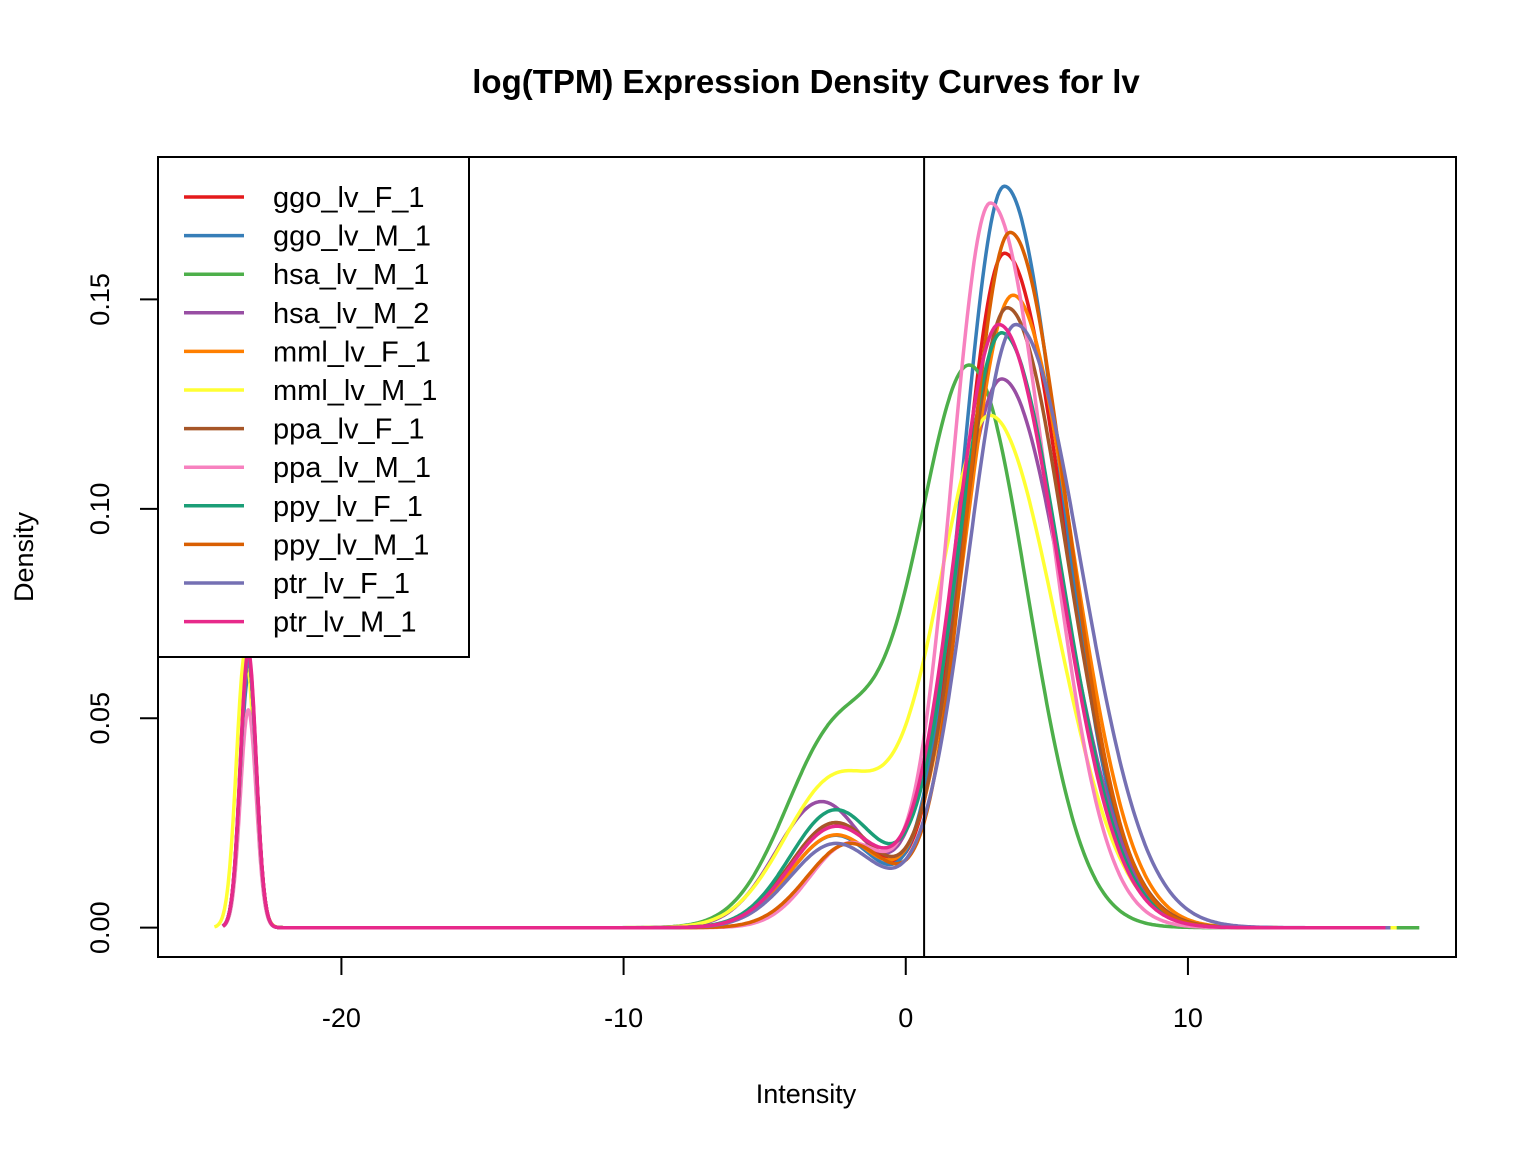 This screenshot has width=1536, height=1152. Describe the element at coordinates (352, 352) in the screenshot. I see `legend-label: mml_lv_F_1` at that location.